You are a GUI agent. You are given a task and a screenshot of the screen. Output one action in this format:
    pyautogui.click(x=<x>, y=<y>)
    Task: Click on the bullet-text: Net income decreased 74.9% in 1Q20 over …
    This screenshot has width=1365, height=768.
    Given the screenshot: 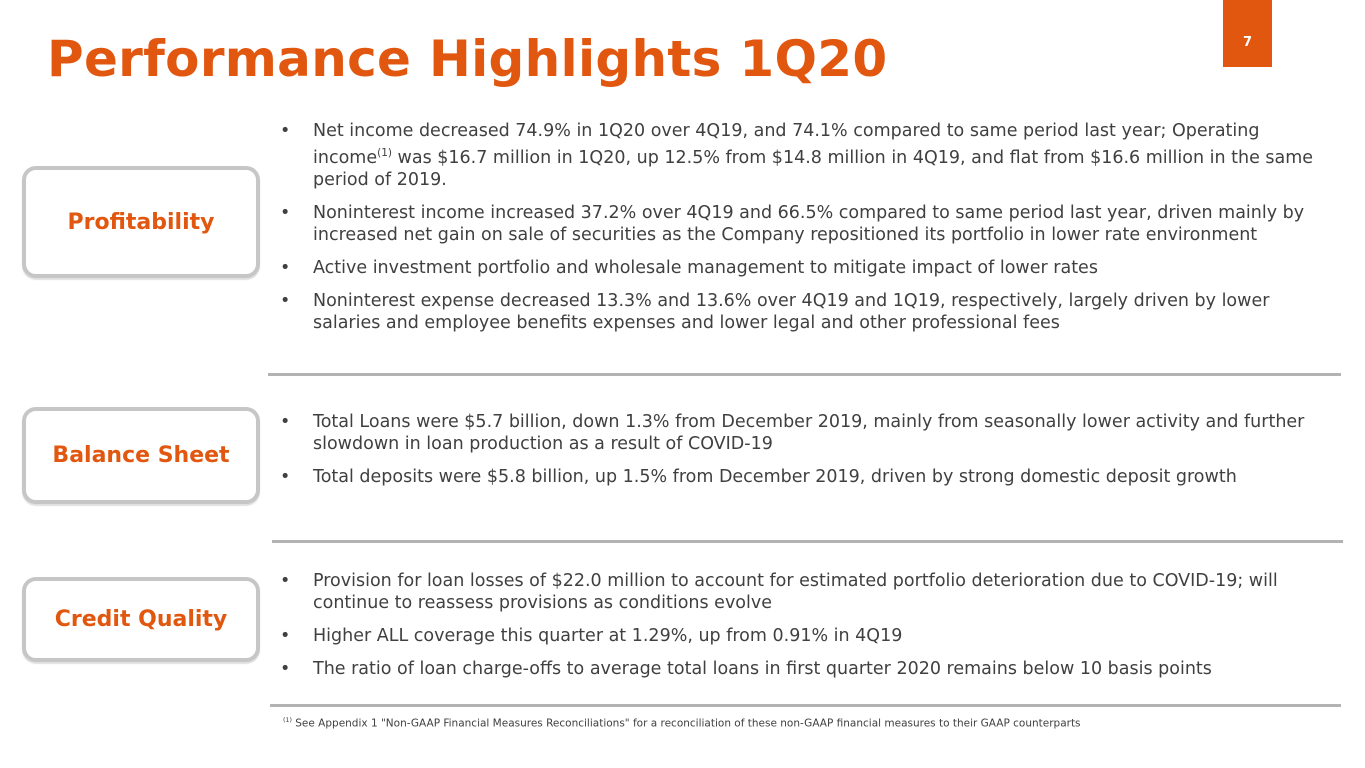 What is the action you would take?
    pyautogui.click(x=786, y=144)
    